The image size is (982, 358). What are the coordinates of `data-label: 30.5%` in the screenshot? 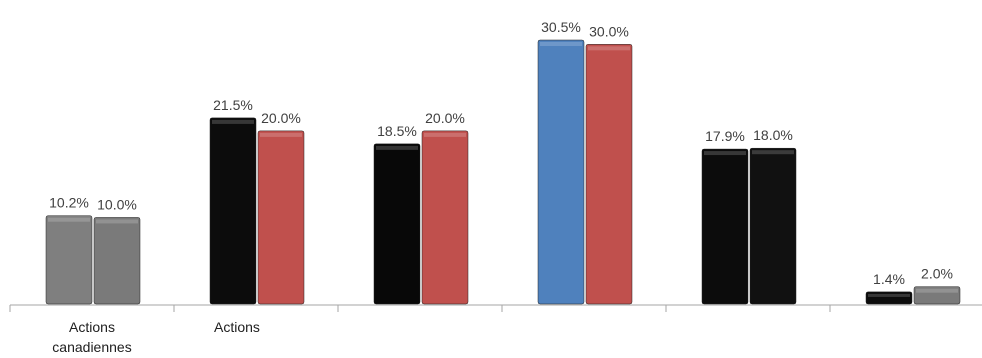 It's located at (561, 27).